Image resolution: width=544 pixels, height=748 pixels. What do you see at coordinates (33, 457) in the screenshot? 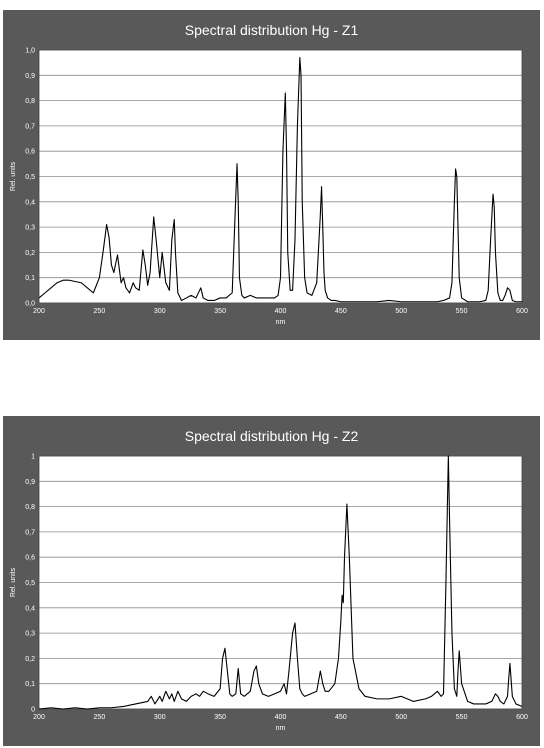
I see `y-tick-label: 1` at bounding box center [33, 457].